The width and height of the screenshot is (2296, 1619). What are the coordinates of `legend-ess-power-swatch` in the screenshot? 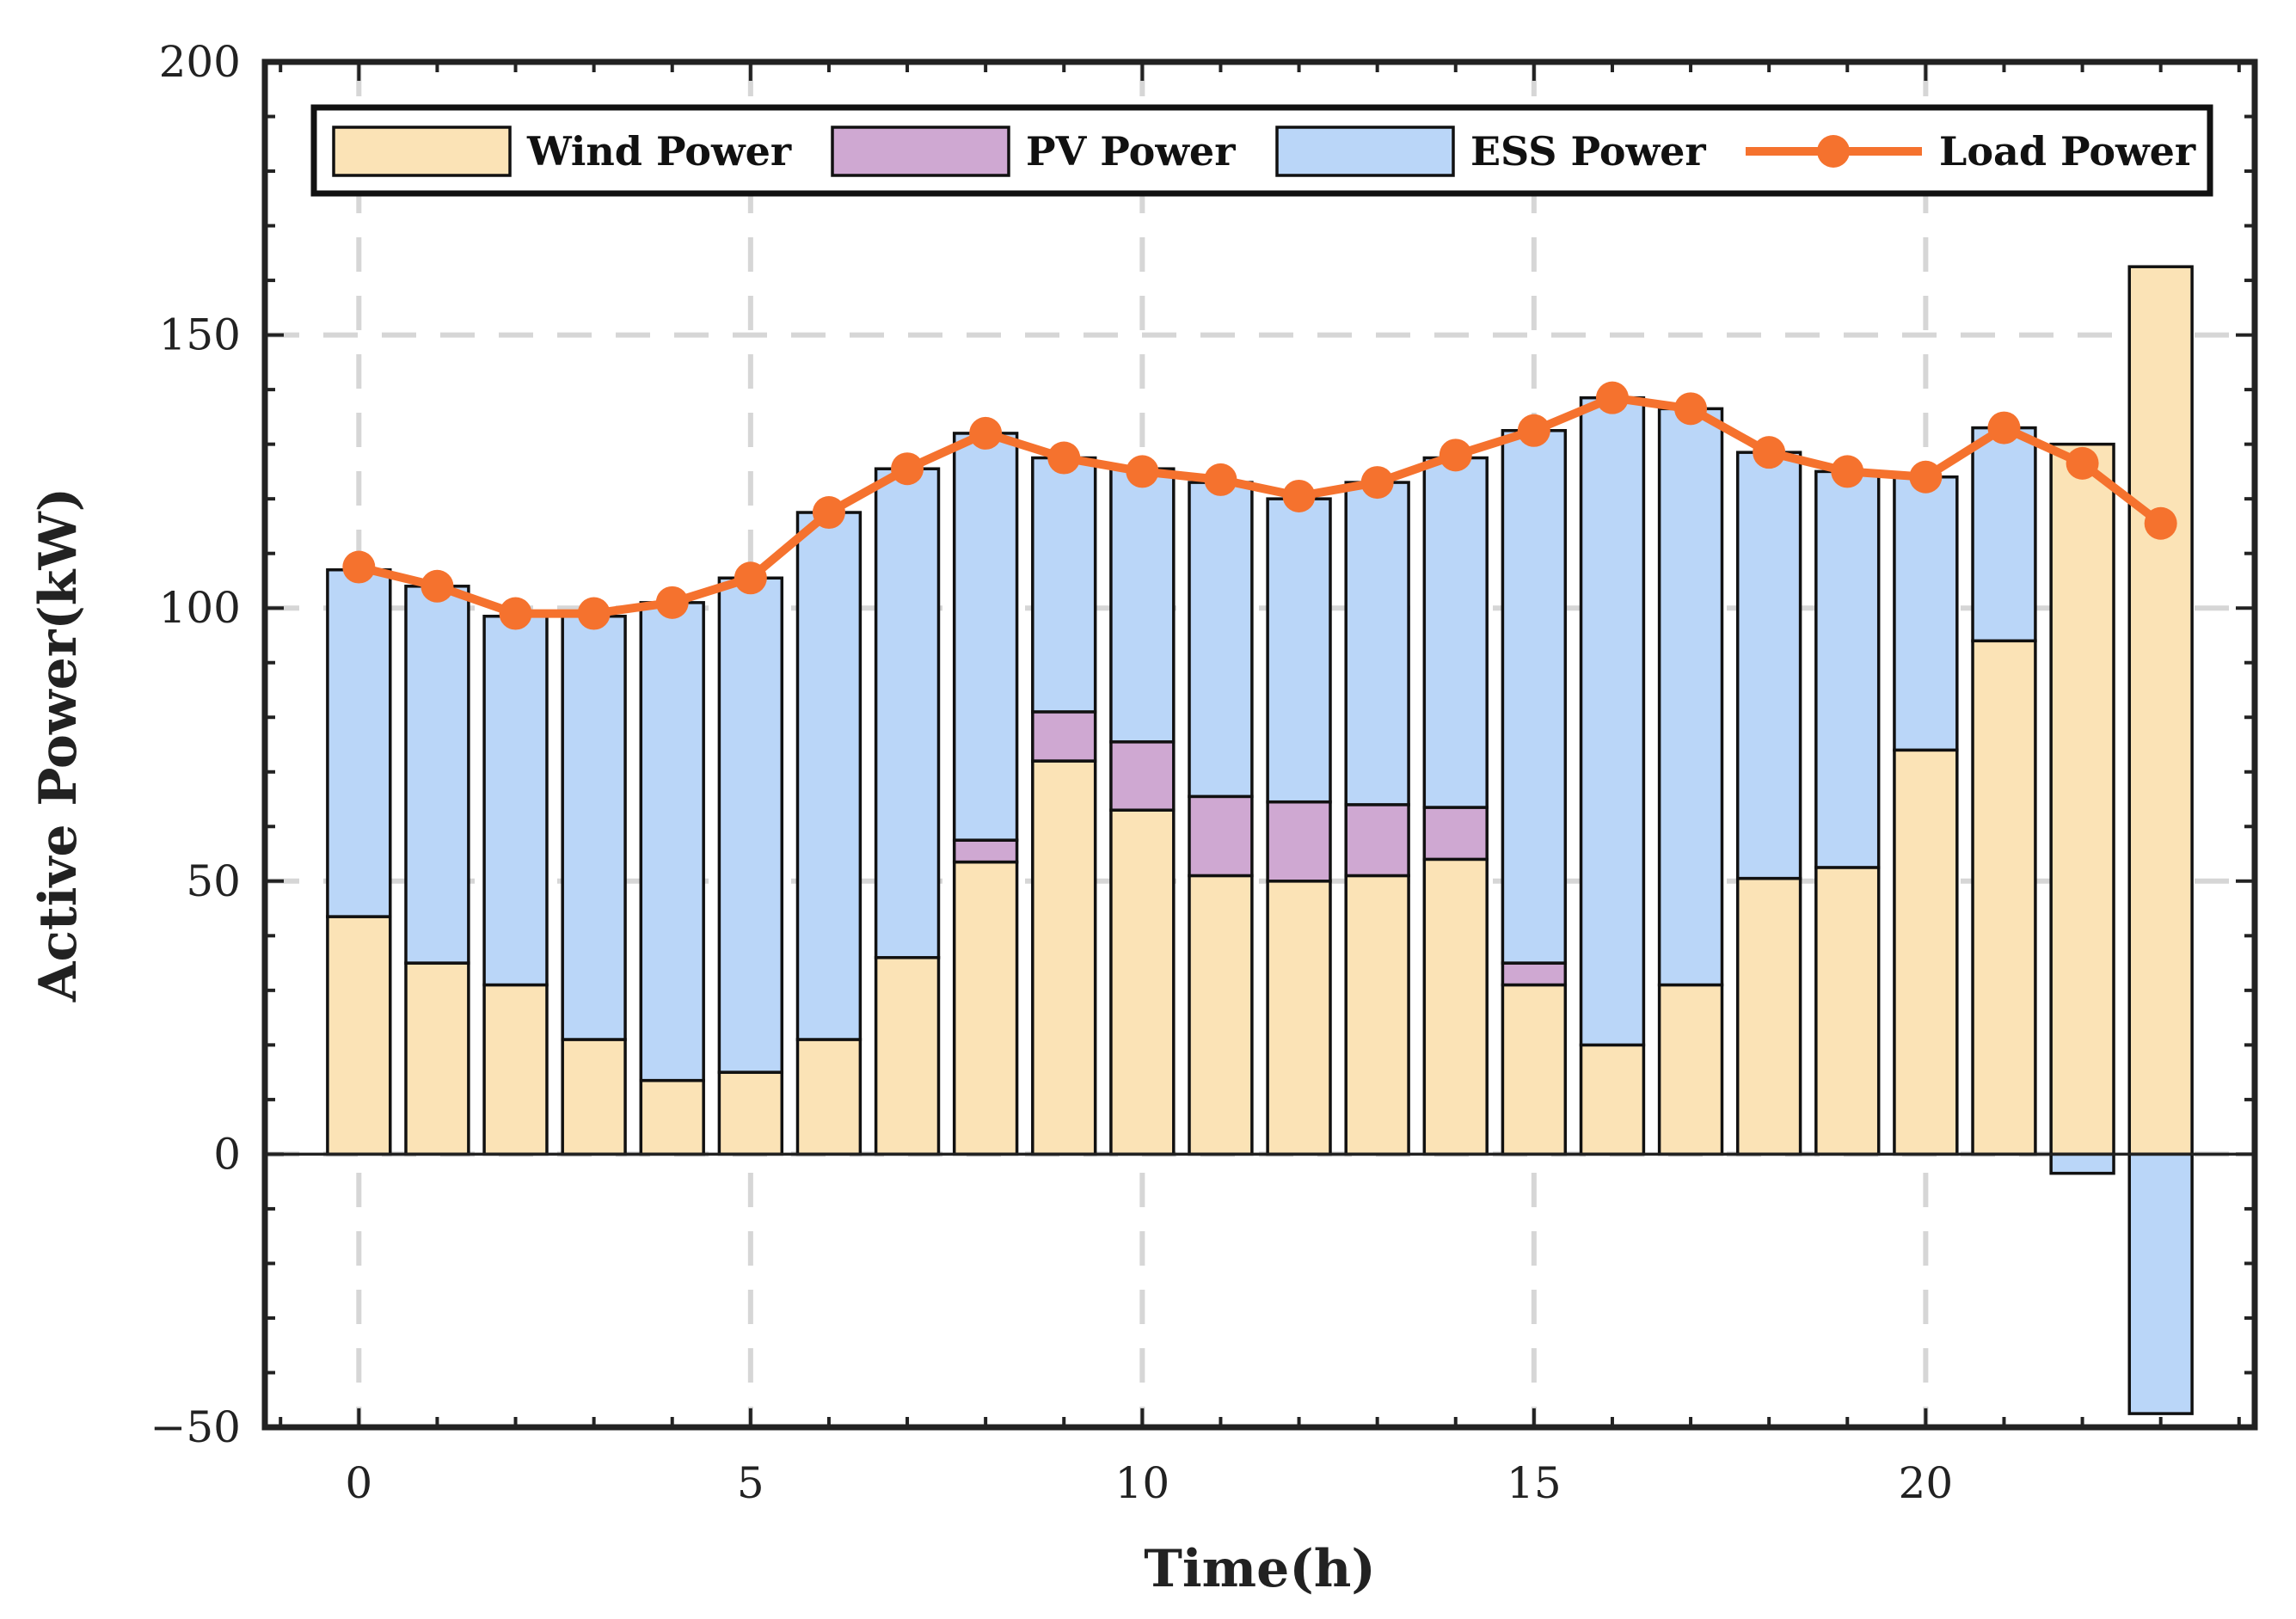 It's located at (1365, 151).